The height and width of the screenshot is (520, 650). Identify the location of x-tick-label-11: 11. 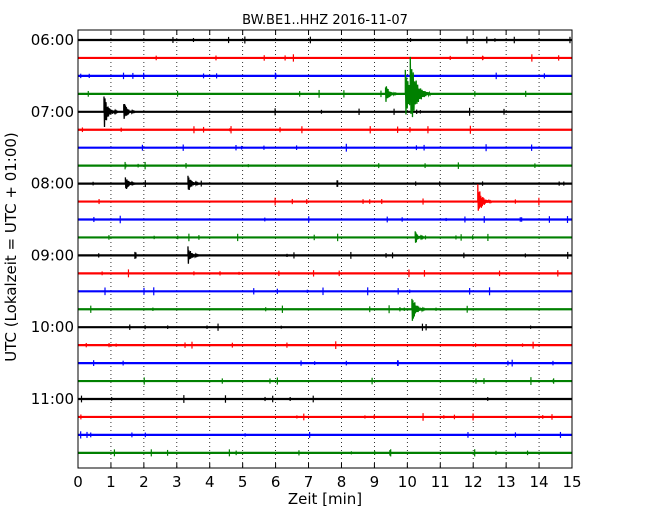
(440, 482).